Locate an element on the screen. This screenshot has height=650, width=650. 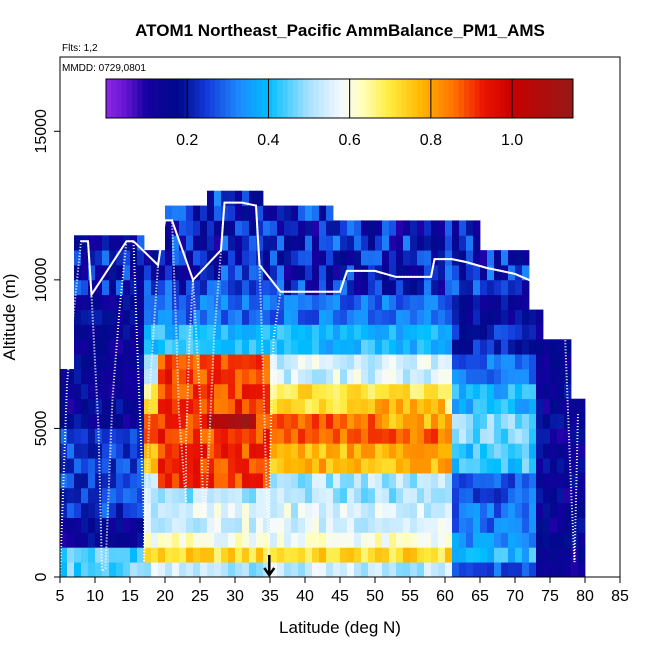
y-tick-label: 5000 is located at coordinates (41, 429).